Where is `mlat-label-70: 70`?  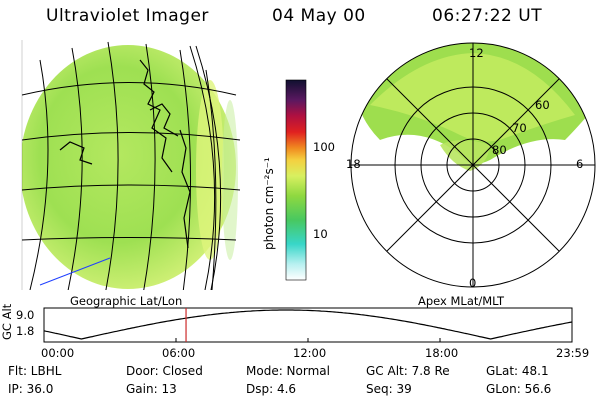
mlat-label-70: 70 is located at coordinates (519, 128).